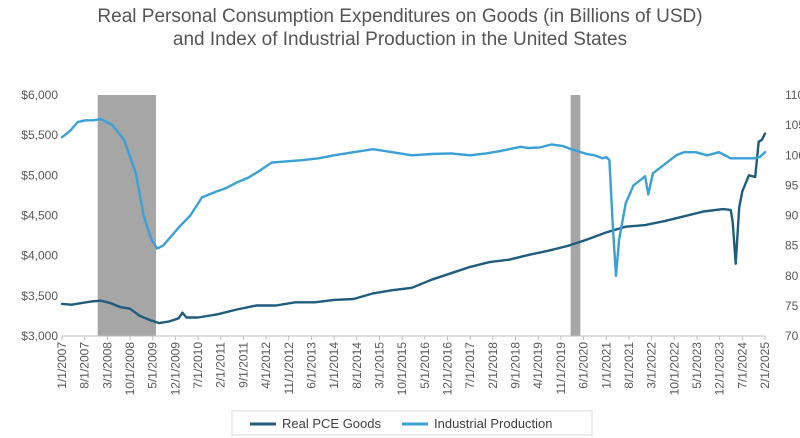 The width and height of the screenshot is (800, 438). What do you see at coordinates (357, 365) in the screenshot?
I see `x-tick-label: 8/1/2014` at bounding box center [357, 365].